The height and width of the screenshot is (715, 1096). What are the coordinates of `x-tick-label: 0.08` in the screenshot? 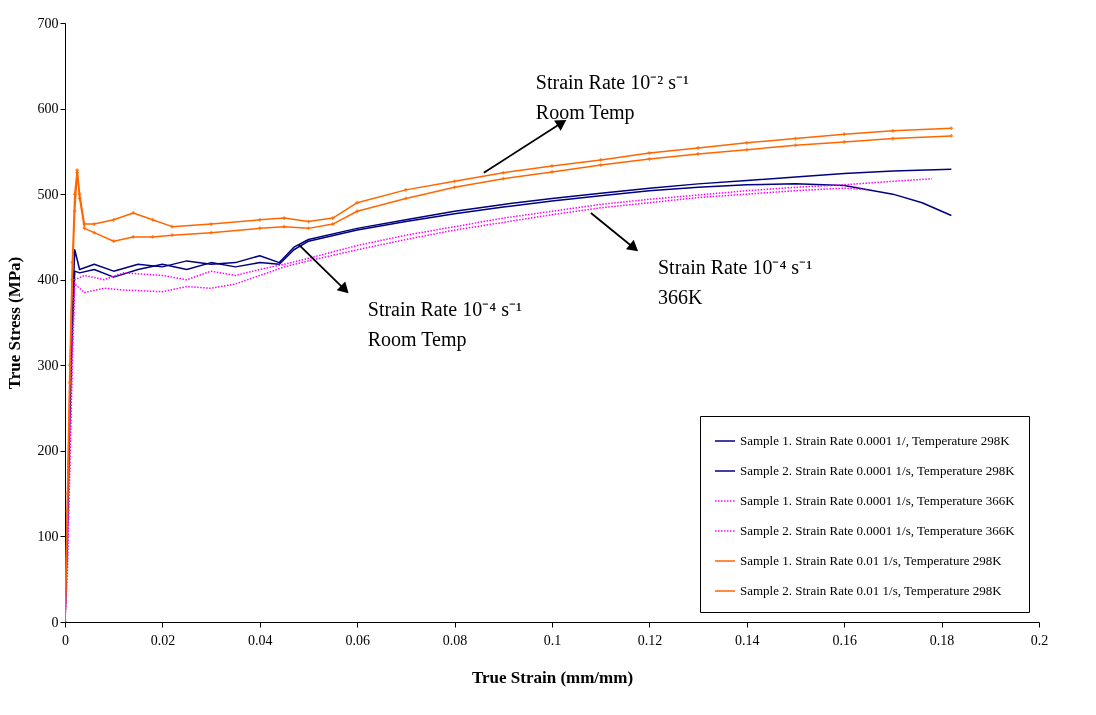 It's located at (455, 640).